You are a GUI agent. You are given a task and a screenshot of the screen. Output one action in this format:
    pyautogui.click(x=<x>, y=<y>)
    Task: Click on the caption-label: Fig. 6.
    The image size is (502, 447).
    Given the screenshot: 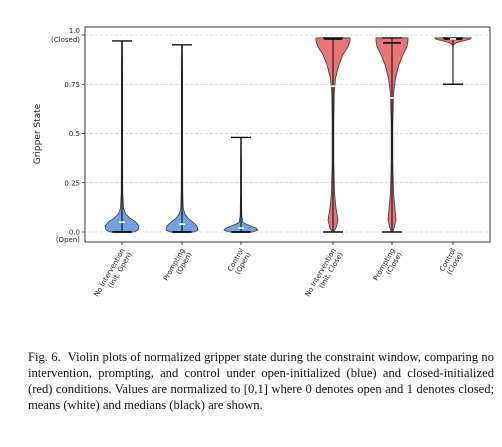 What is the action you would take?
    pyautogui.click(x=44, y=357)
    